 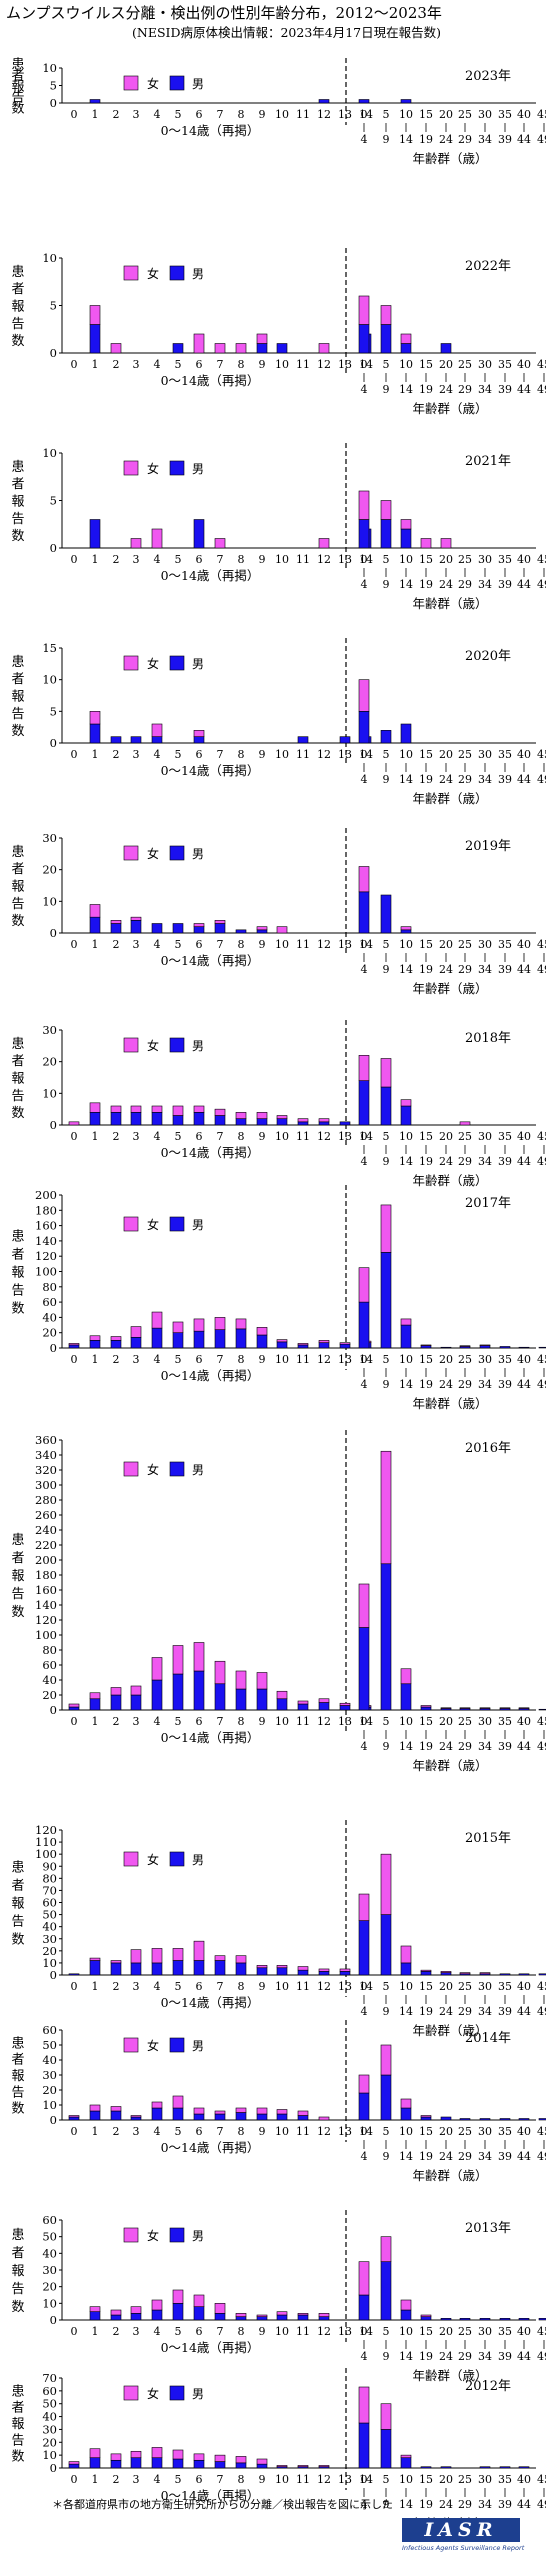 What do you see at coordinates (17, 467) in the screenshot?
I see `y-axis-label-char: 患` at bounding box center [17, 467].